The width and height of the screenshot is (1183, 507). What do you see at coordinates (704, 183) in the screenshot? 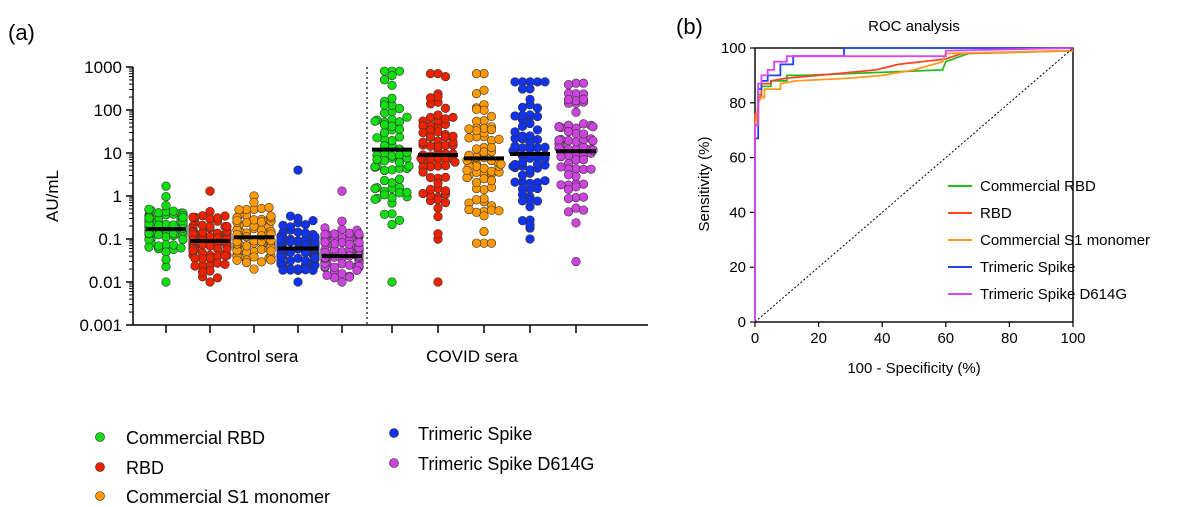
I see `panel-b-ylabel: Sensitivity (%)` at bounding box center [704, 183].